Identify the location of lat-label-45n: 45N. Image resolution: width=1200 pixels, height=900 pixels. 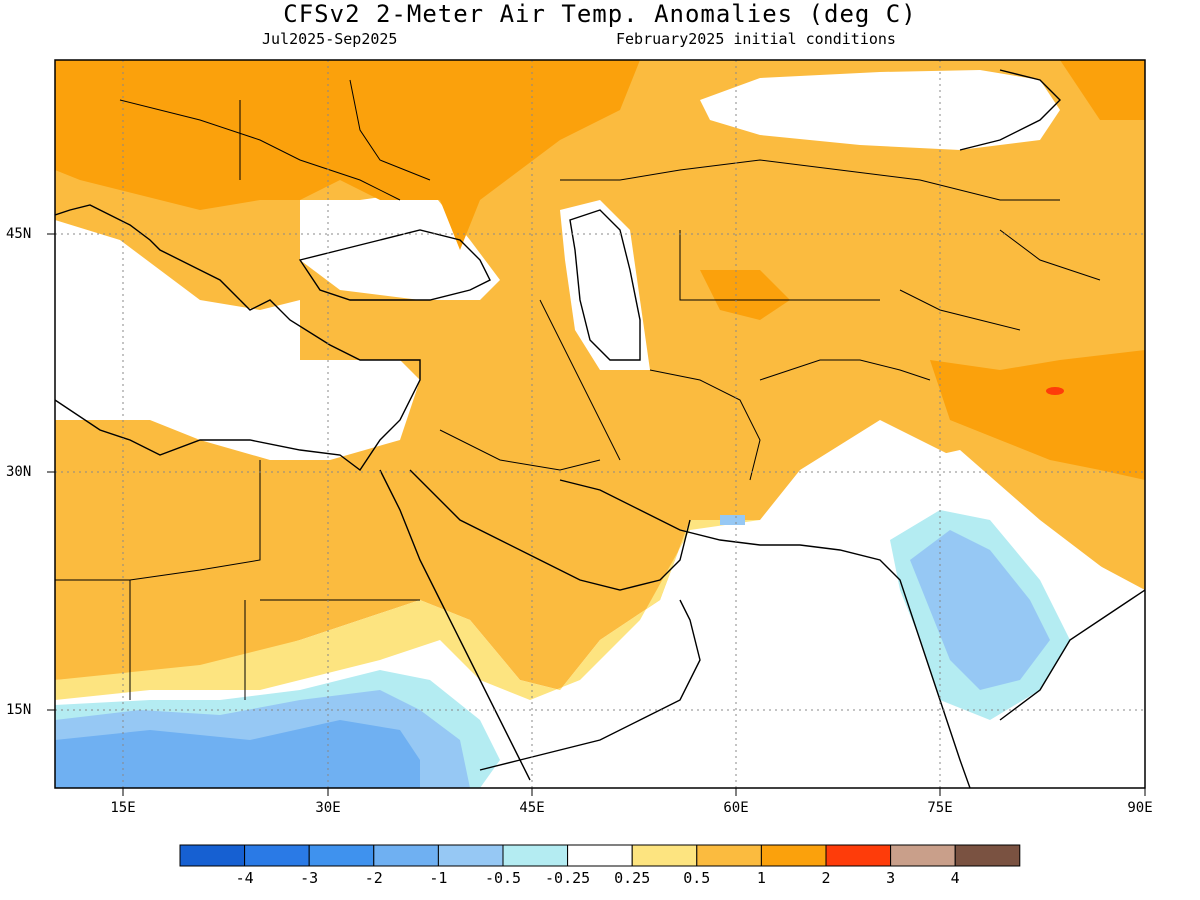
(19, 234).